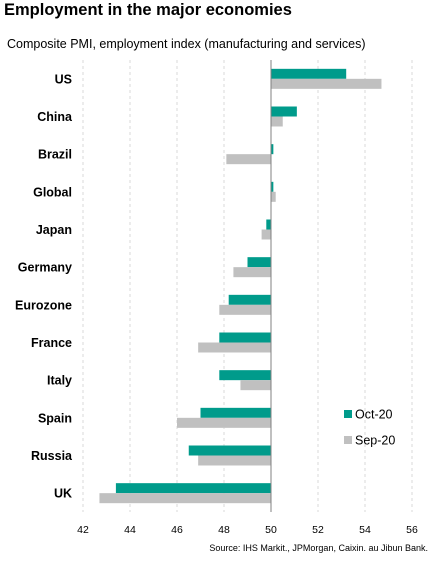 The image size is (438, 566). I want to click on x-tick-label: 46, so click(177, 530).